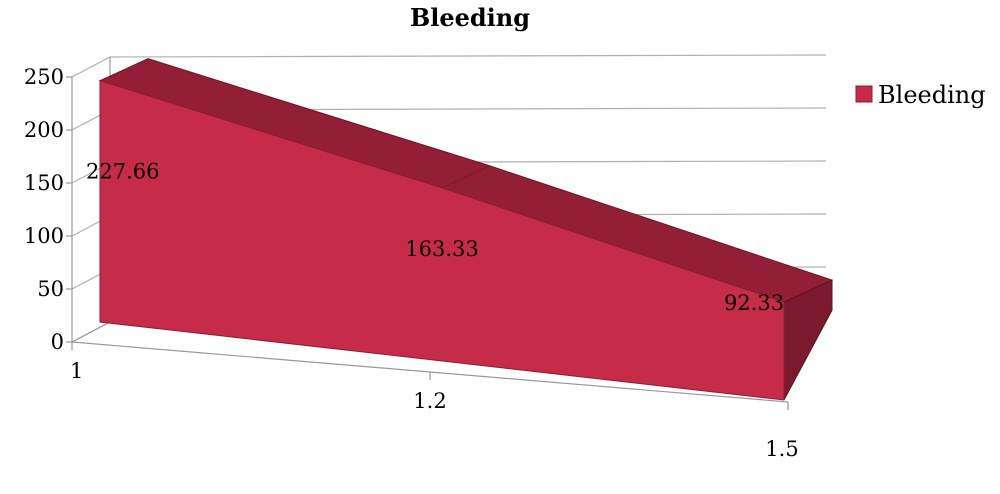 The width and height of the screenshot is (1000, 494). What do you see at coordinates (754, 303) in the screenshot?
I see `data-label-1.5: 92.33` at bounding box center [754, 303].